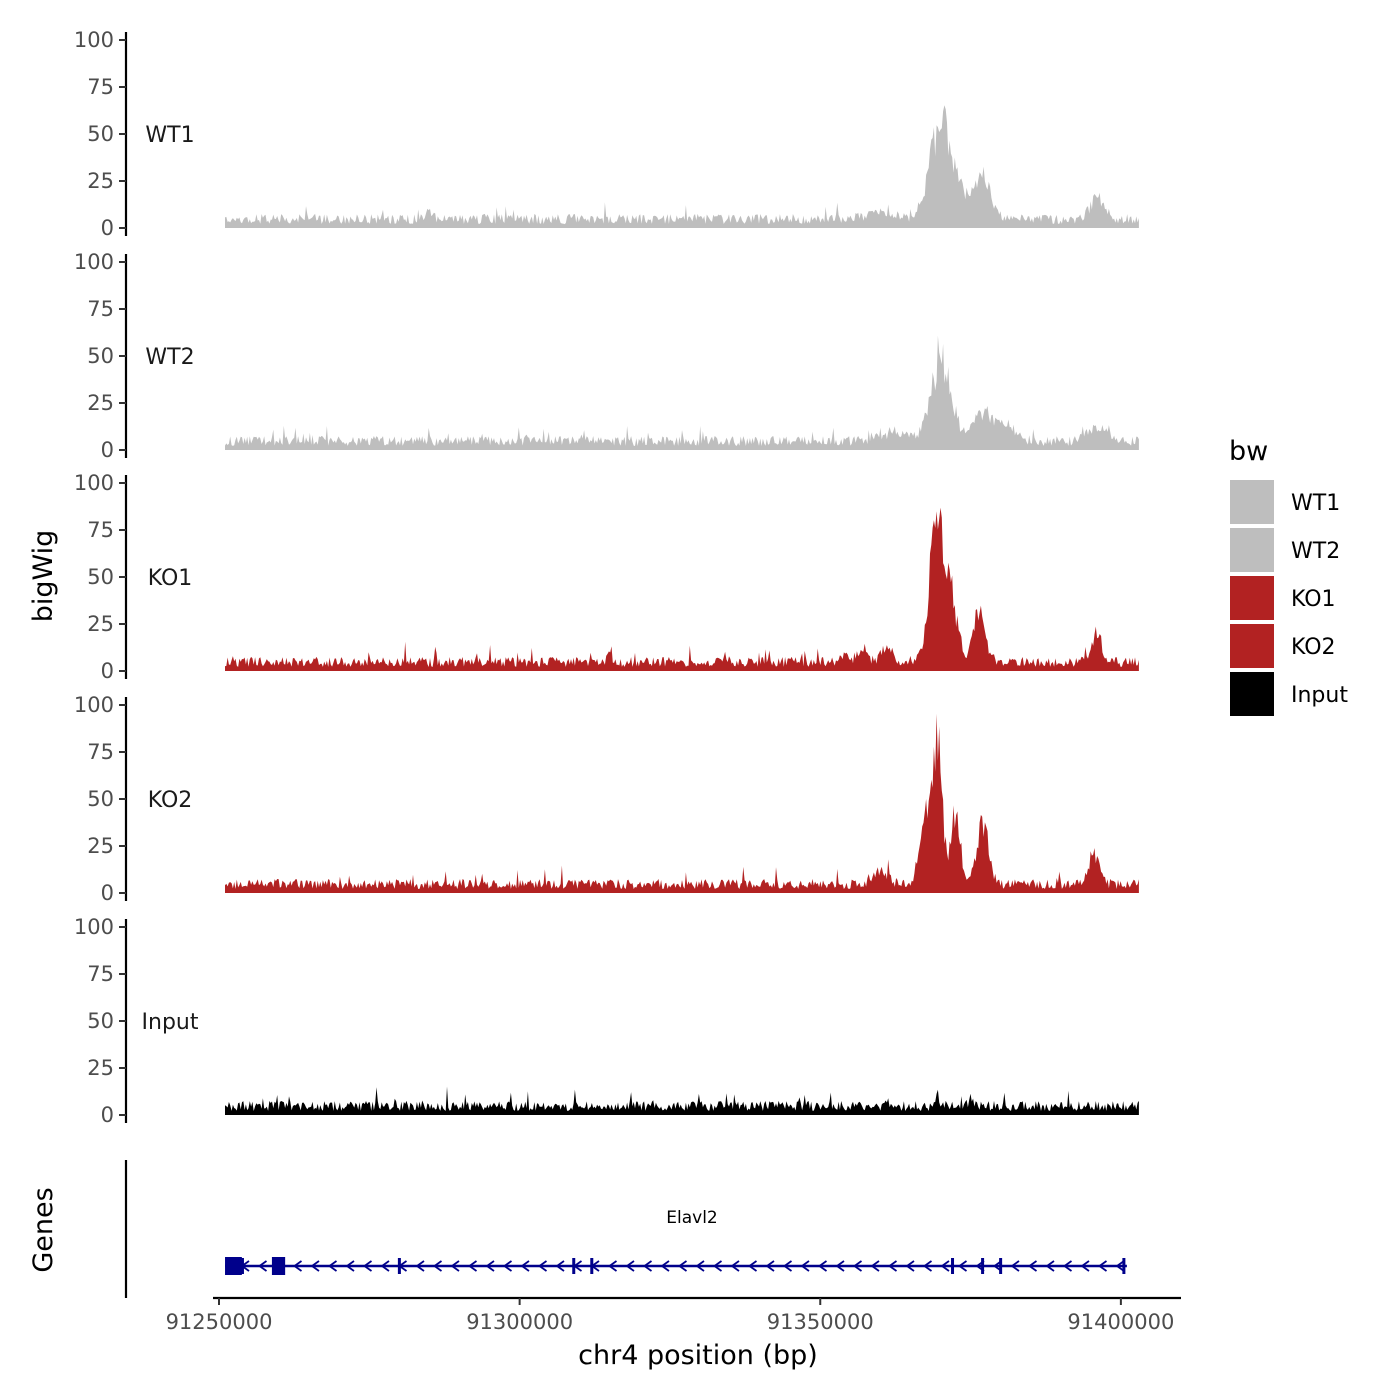  What do you see at coordinates (1313, 599) in the screenshot?
I see `legend-label-ko1: KO1` at bounding box center [1313, 599].